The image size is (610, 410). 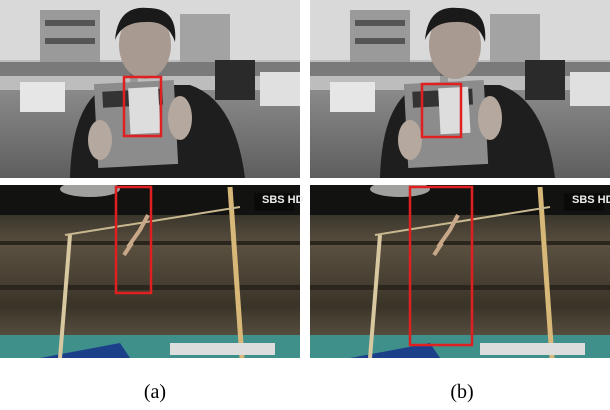 What do you see at coordinates (155, 392) in the screenshot?
I see `caption: (a)` at bounding box center [155, 392].